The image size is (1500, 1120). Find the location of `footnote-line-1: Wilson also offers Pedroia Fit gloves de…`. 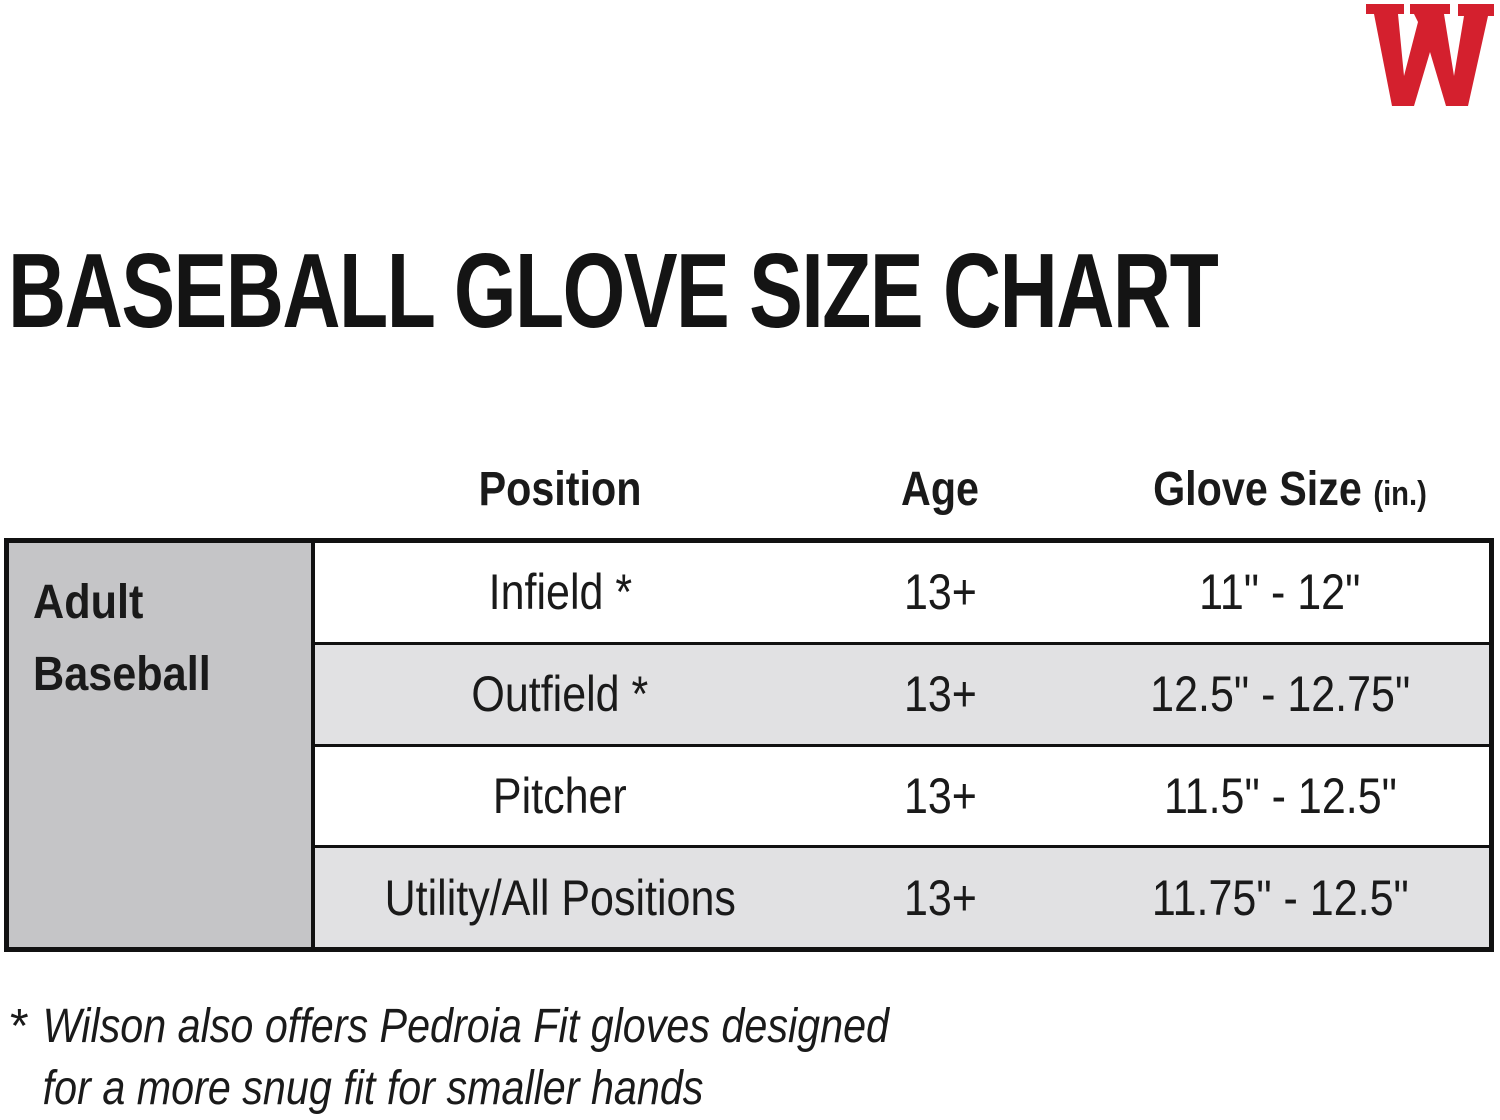

footnote-line-1: Wilson also offers Pedroia Fit gloves de… is located at coordinates (465, 1026).